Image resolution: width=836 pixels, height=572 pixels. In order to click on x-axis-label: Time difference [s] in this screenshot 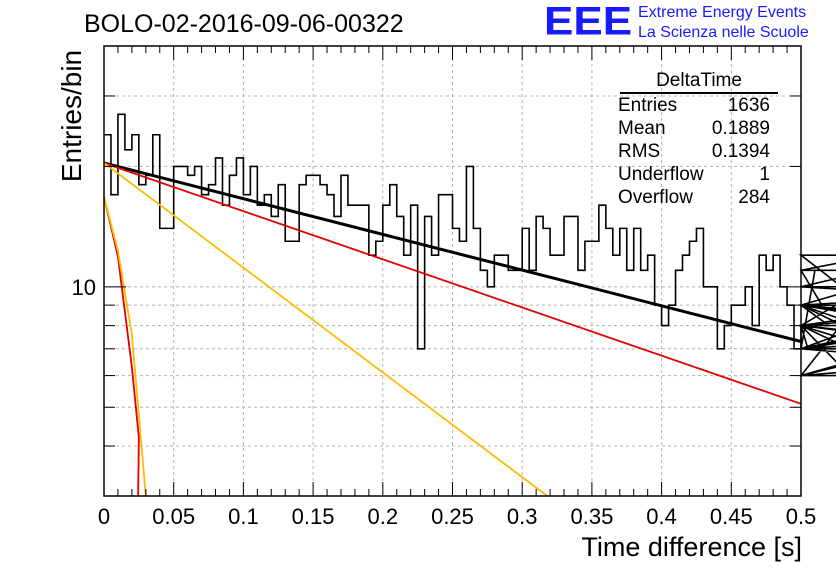, I will do `click(691, 547)`.